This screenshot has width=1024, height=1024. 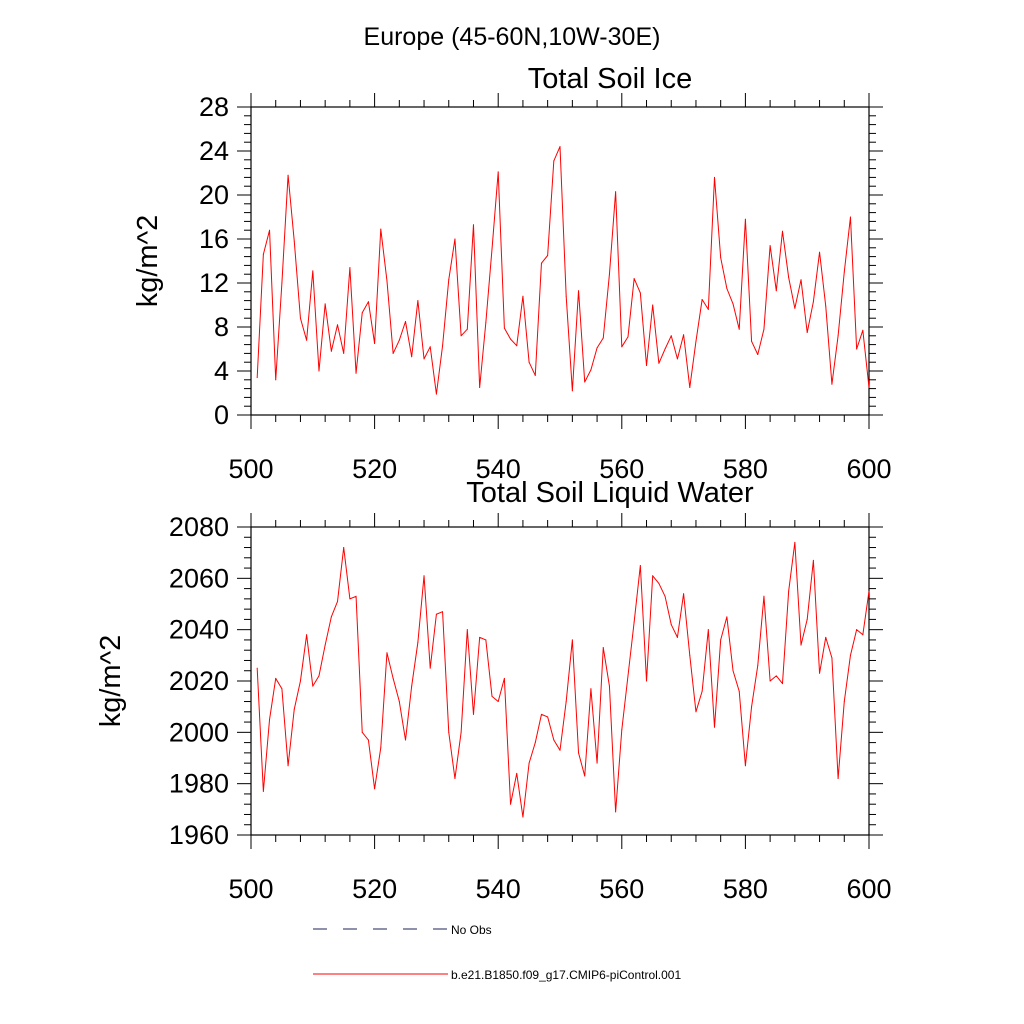 I want to click on x-tick-label: 520, so click(x=374, y=469).